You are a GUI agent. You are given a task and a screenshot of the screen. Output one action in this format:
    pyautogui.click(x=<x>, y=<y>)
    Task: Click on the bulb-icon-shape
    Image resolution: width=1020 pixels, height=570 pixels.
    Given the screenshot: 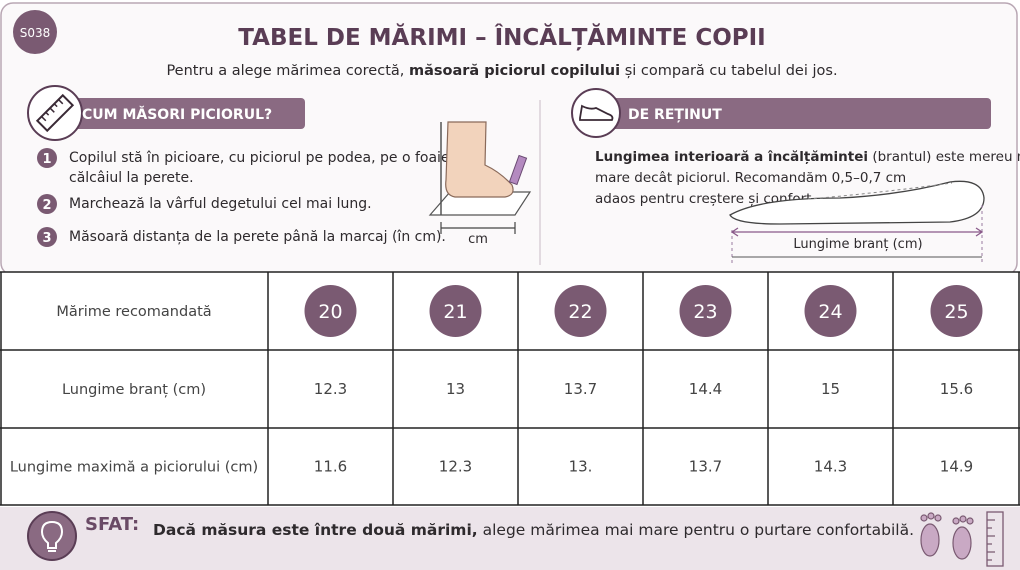 What is the action you would take?
    pyautogui.click(x=52, y=536)
    